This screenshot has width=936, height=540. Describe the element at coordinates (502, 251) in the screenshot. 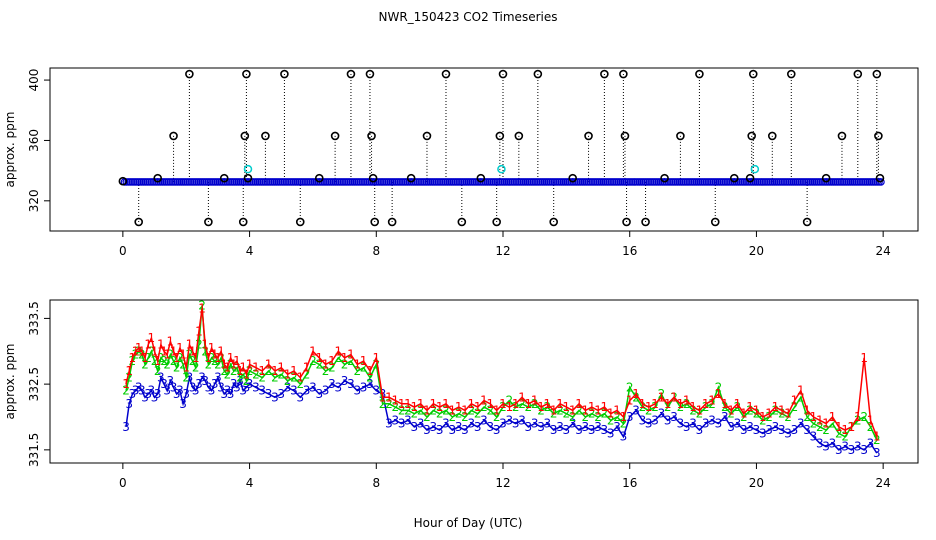

I see `x-tick-label: 12` at that location.